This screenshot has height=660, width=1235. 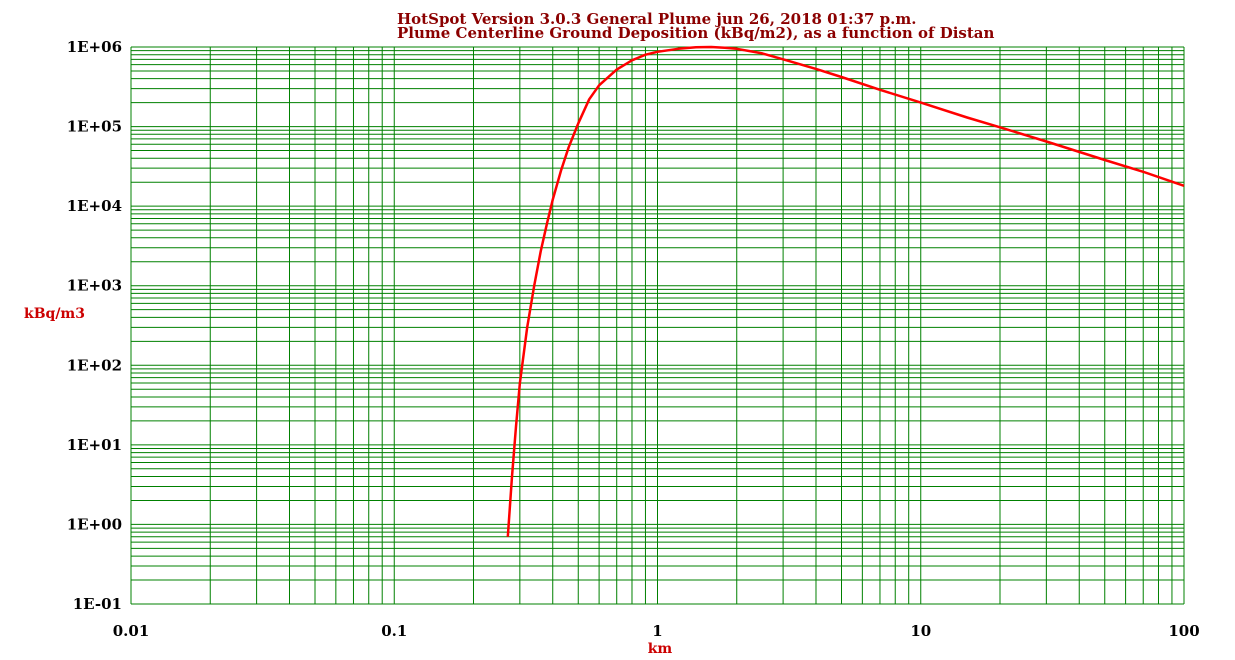 What do you see at coordinates (94, 286) in the screenshot?
I see `y-tick-label: 1E+03` at bounding box center [94, 286].